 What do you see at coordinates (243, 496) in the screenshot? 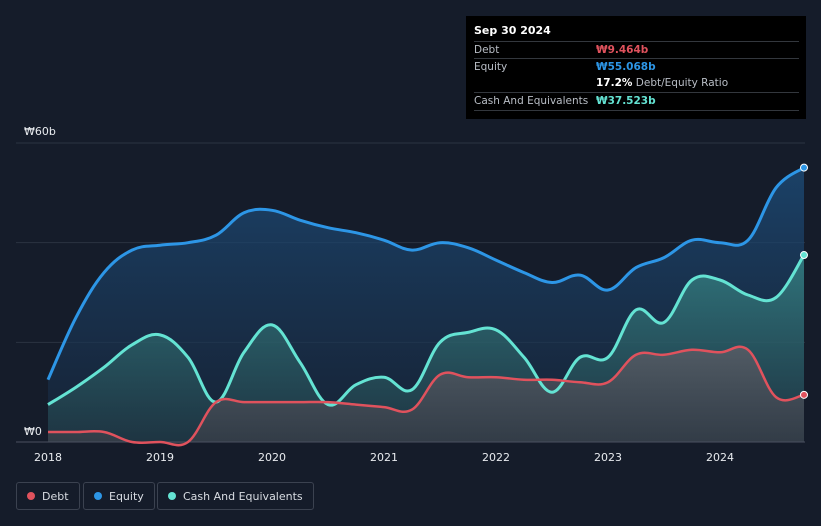
I see `legend-cash-label: Cash And Equivalents` at bounding box center [243, 496].